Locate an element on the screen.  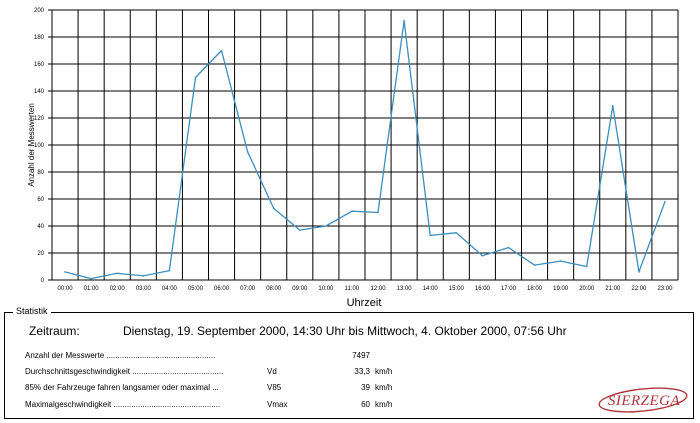
x-tick-label: 21:00 is located at coordinates (613, 289).